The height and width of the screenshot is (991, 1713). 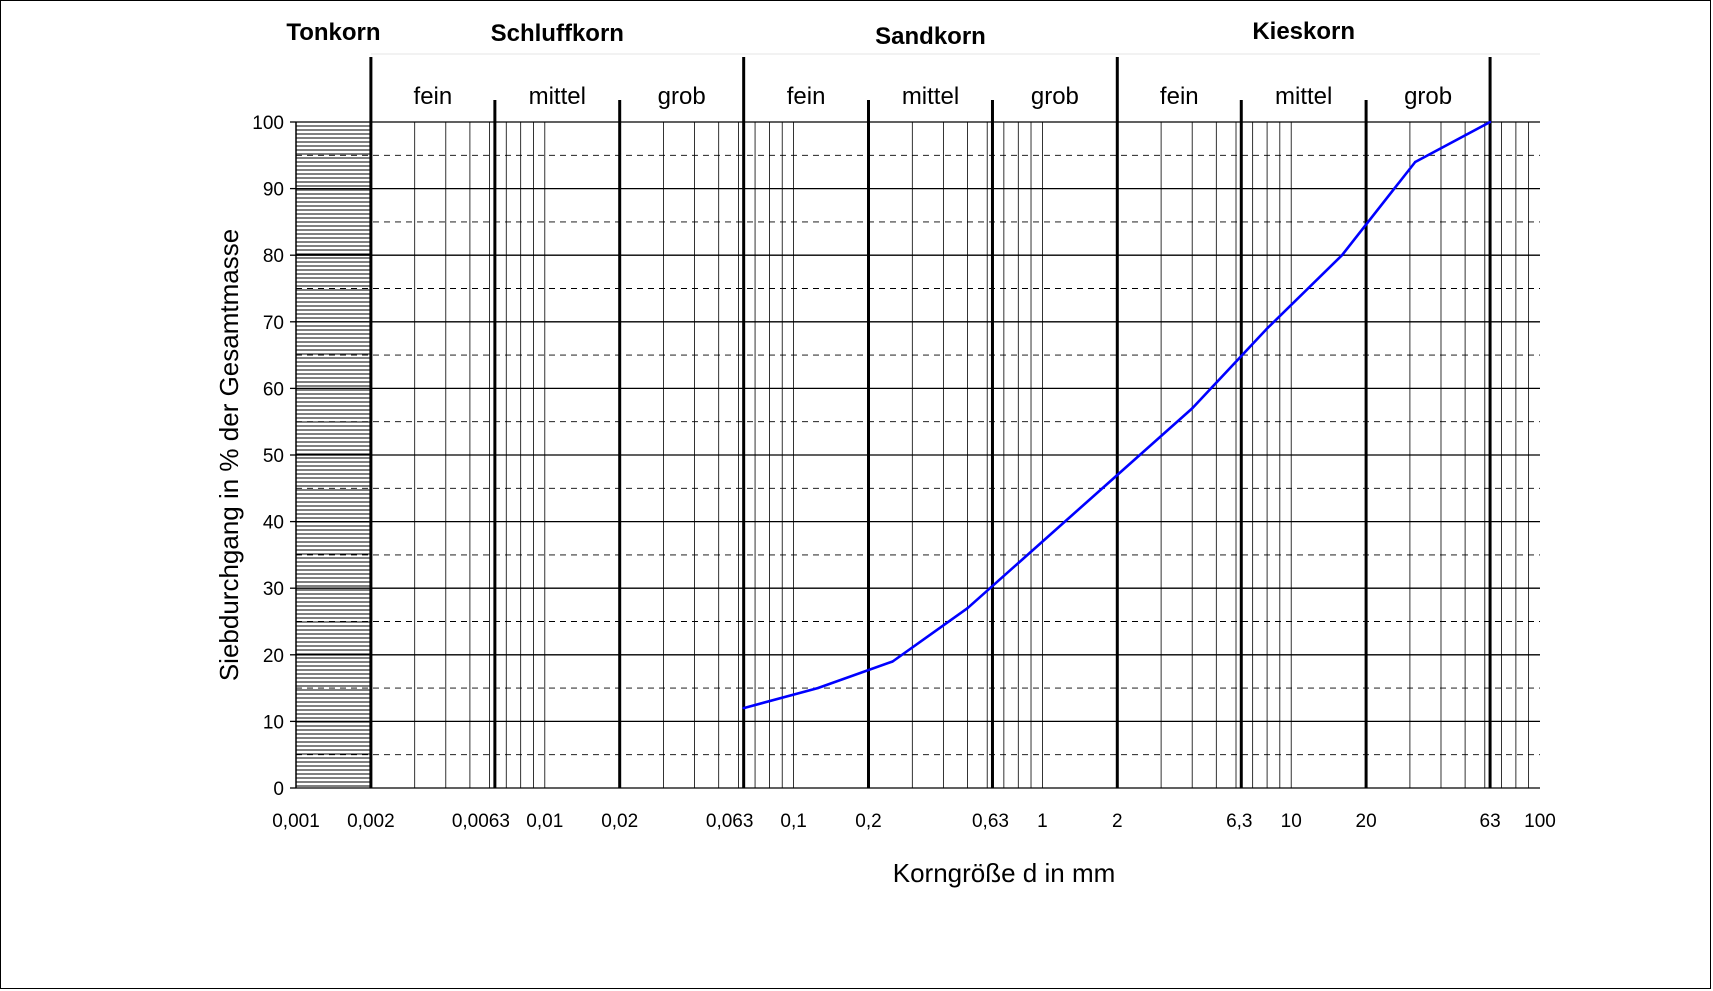 What do you see at coordinates (273, 190) in the screenshot?
I see `y-tick-label: 90` at bounding box center [273, 190].